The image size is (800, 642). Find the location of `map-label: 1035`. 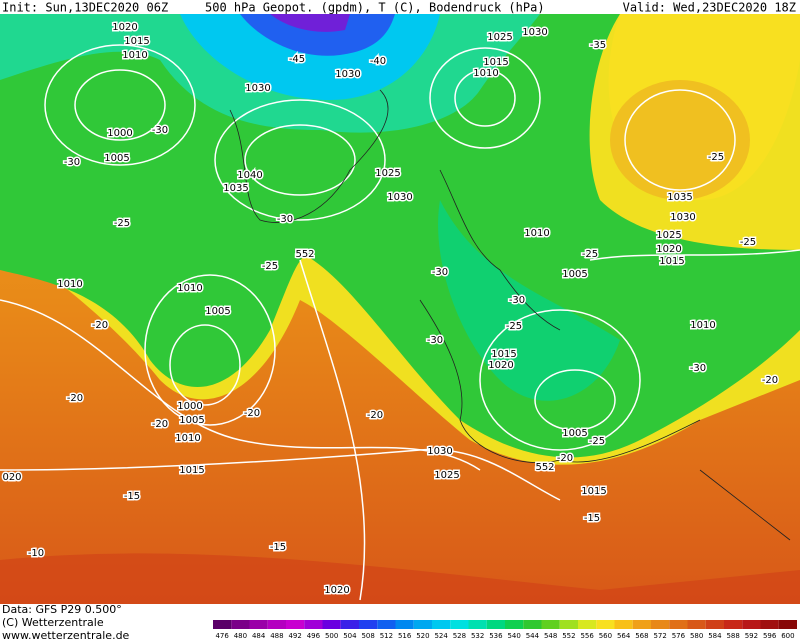

map-label: 1035 is located at coordinates (679, 197).